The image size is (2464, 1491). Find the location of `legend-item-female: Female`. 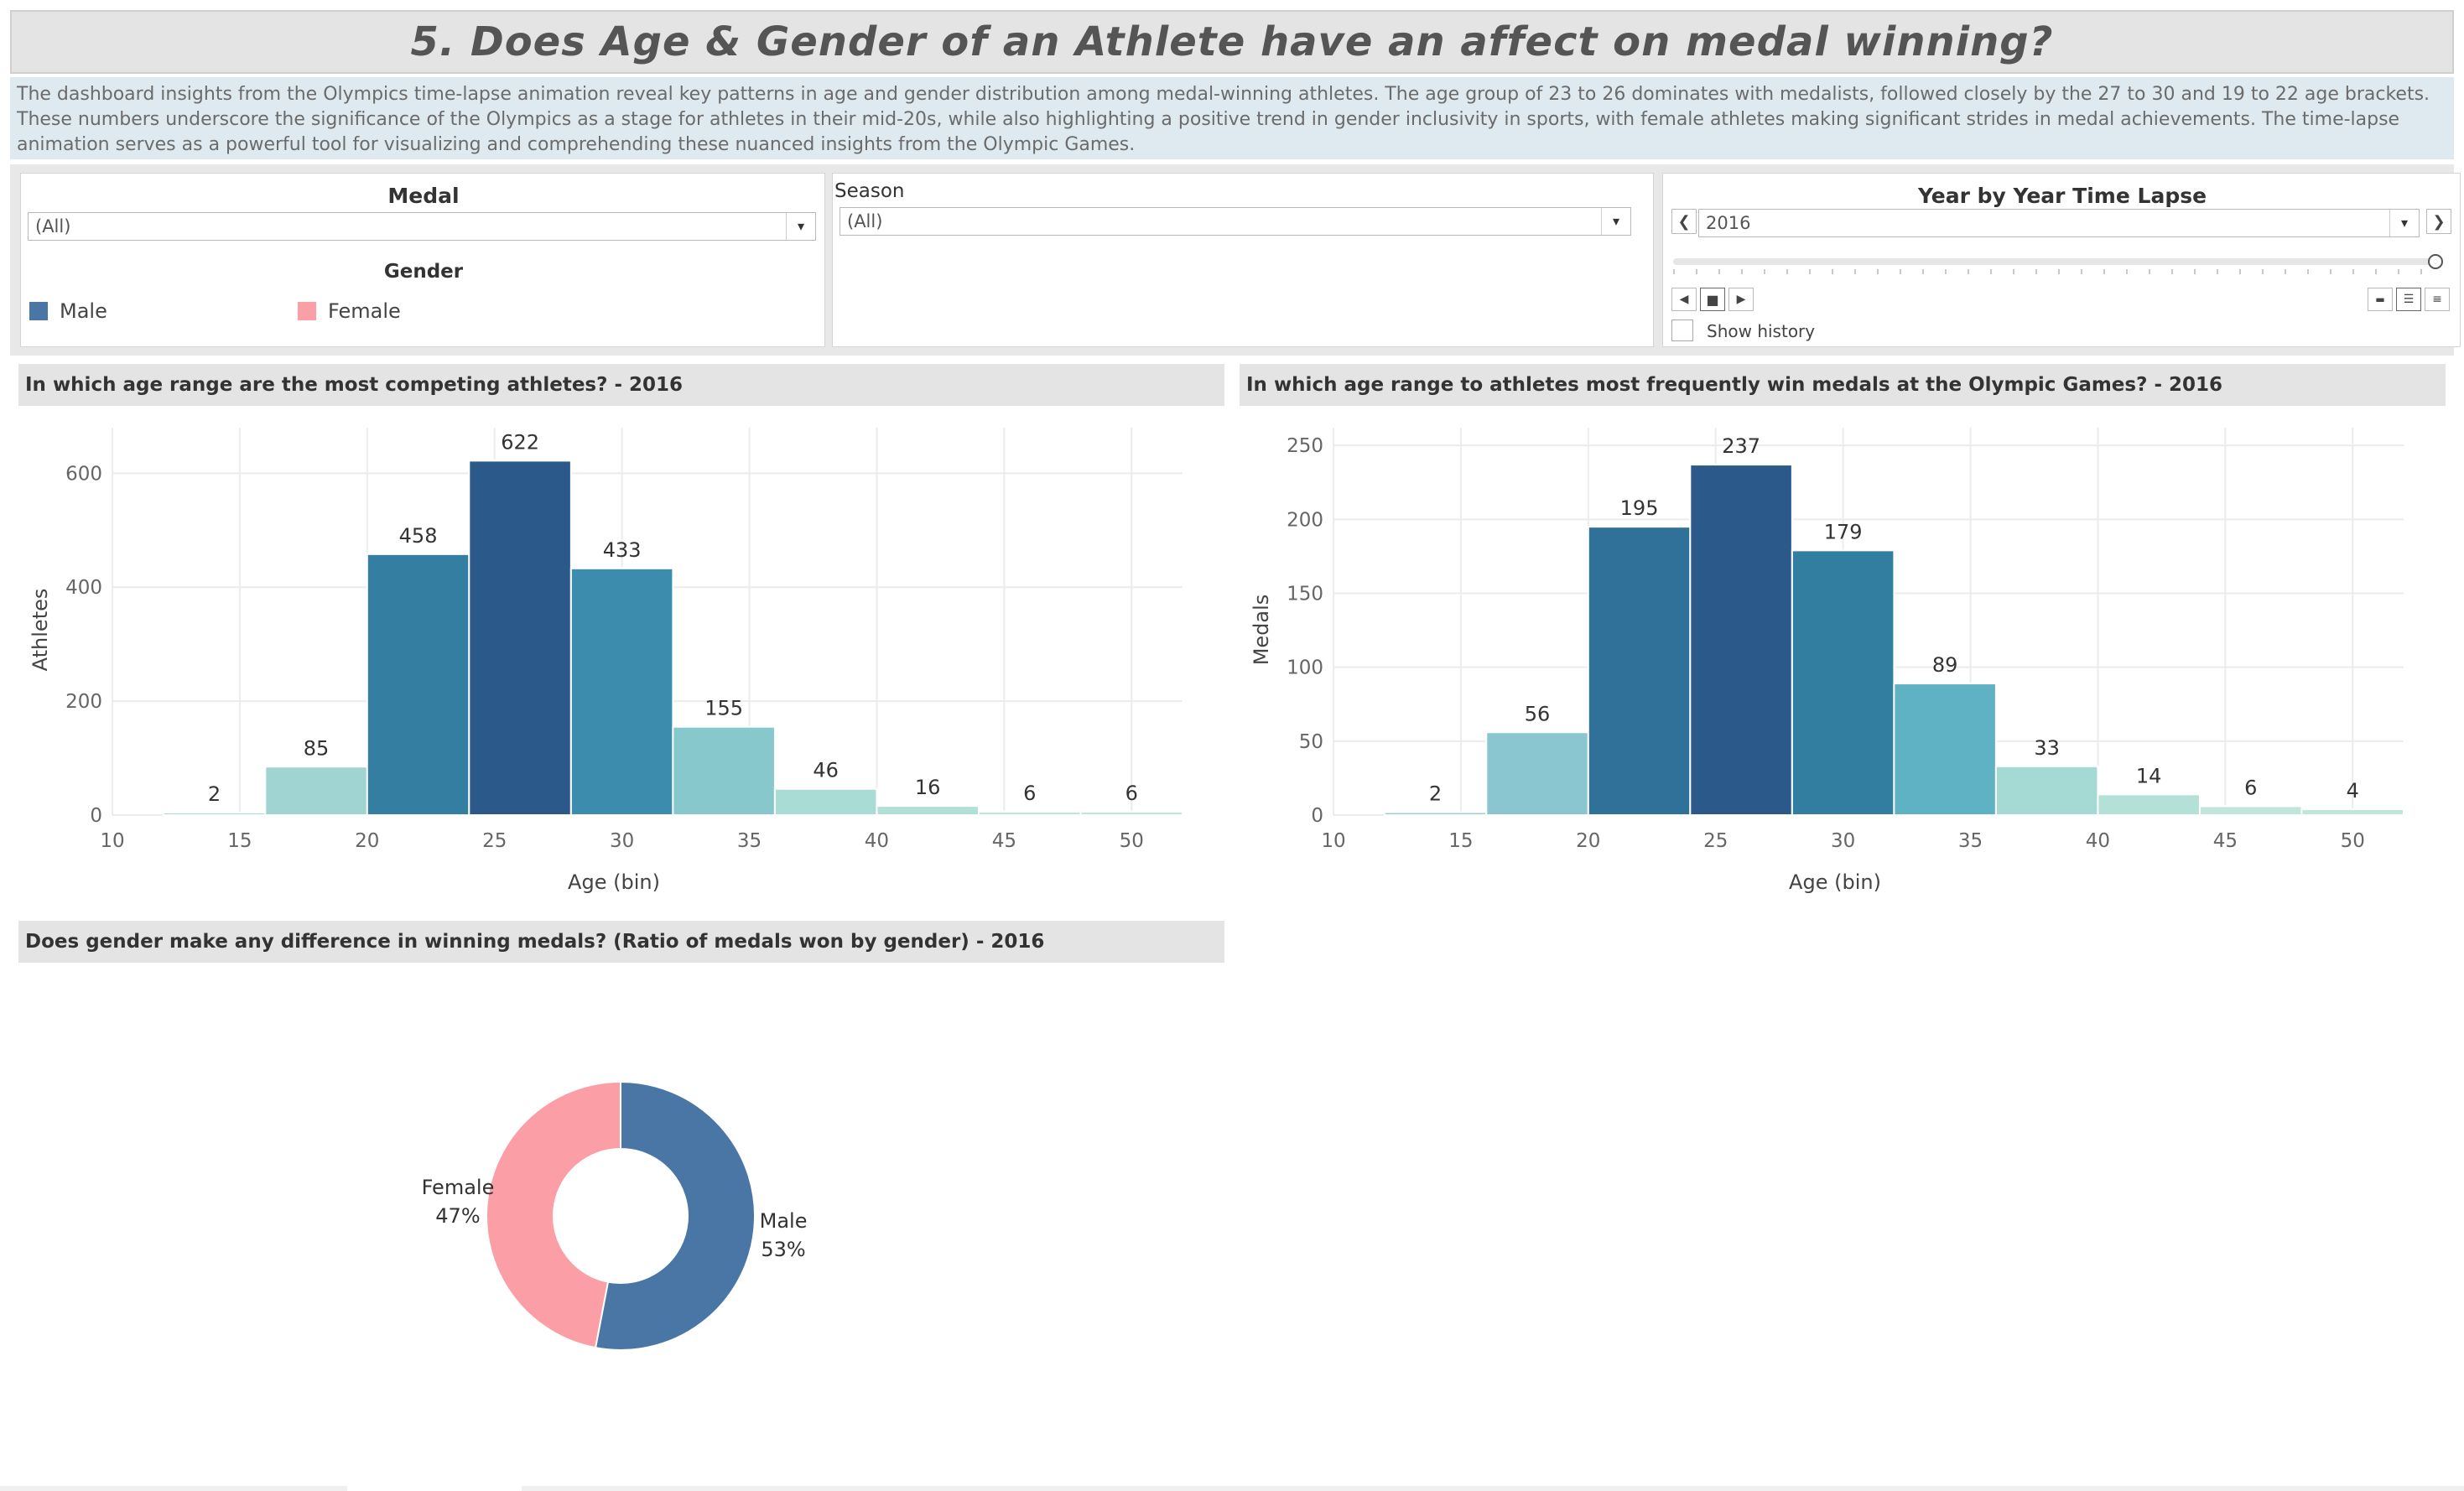

legend-item-female: Female is located at coordinates (349, 311).